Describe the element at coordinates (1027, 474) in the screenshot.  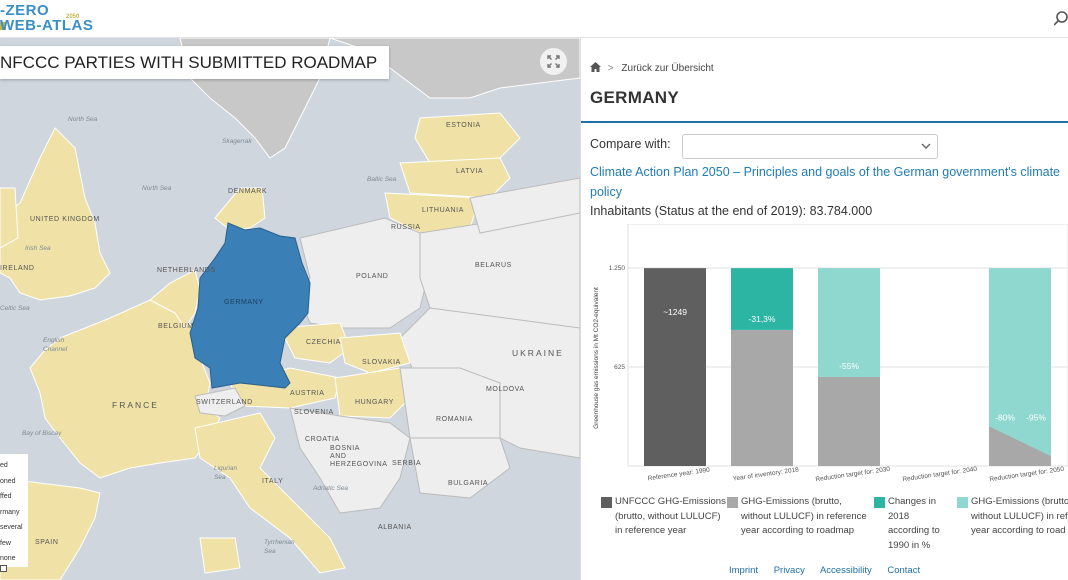
I see `chart-x-label: Reduction target for: 2050` at that location.